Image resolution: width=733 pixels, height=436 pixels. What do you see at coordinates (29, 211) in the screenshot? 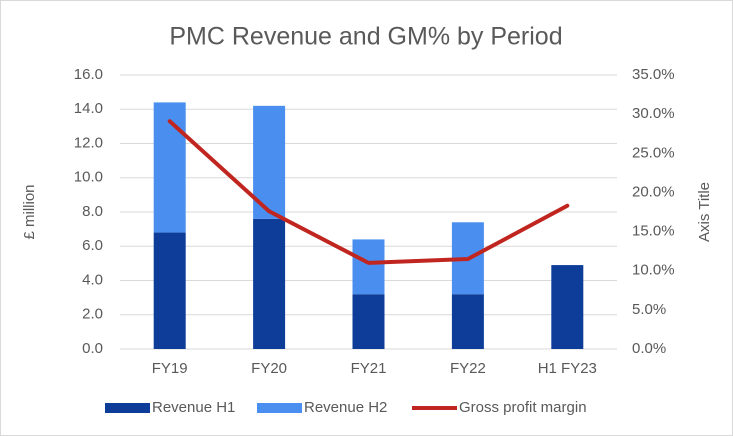
I see `y-axis-title: £ million` at bounding box center [29, 211].